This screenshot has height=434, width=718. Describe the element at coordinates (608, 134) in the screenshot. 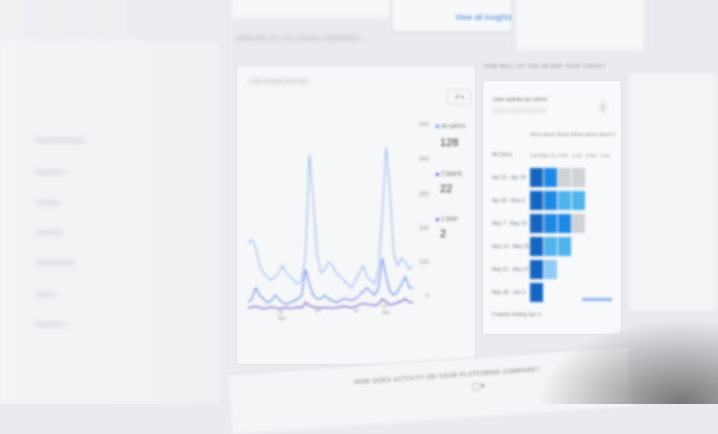

I see `column-header: Week 5` at that location.